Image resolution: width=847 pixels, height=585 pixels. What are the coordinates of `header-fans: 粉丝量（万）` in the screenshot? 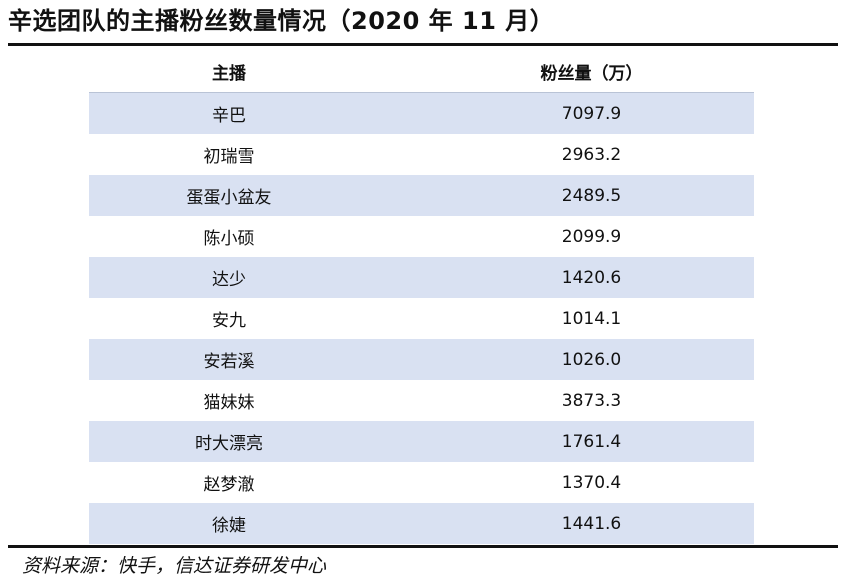 It's located at (591, 73).